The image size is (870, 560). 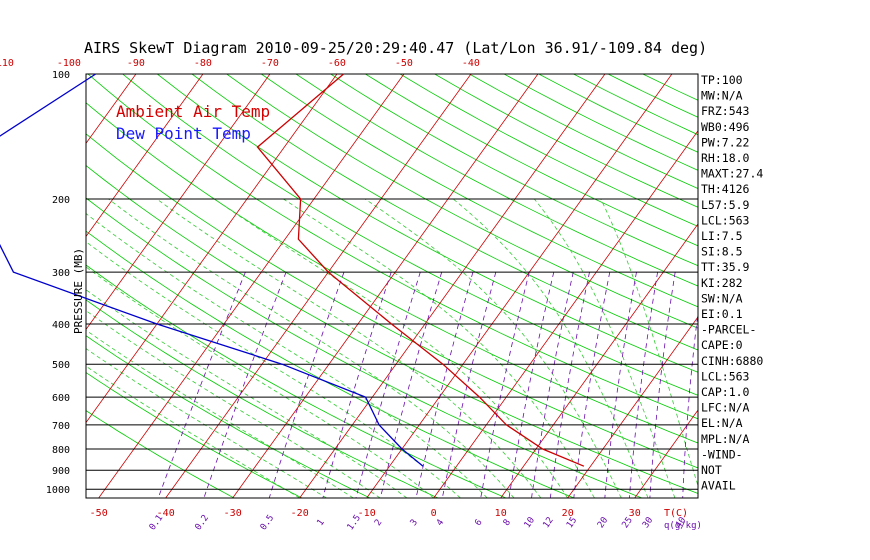 What do you see at coordinates (548, 523) in the screenshot?
I see `mixing-ratio-label: 12` at bounding box center [548, 523].